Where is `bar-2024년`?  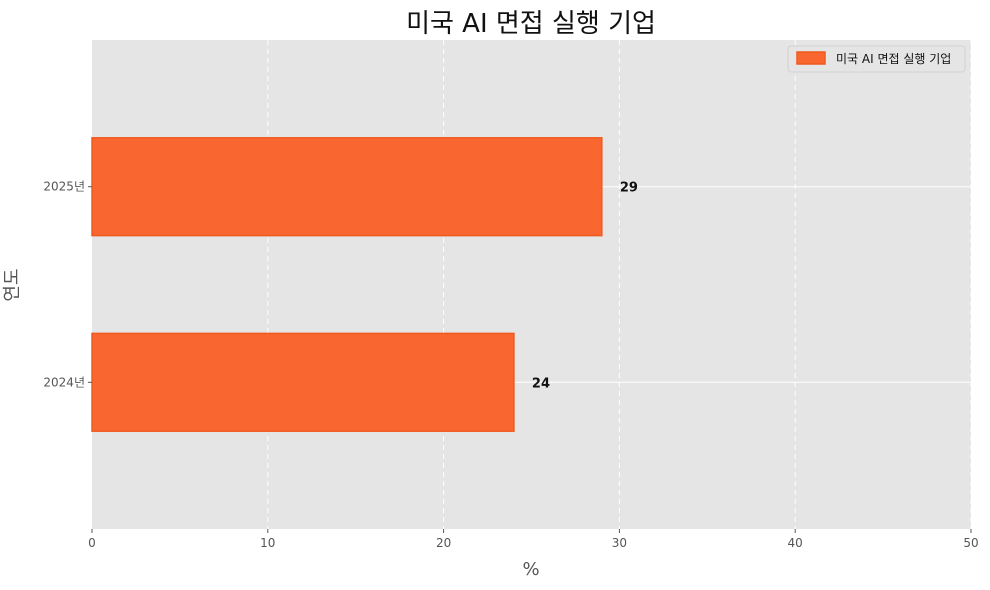
bar-2024년 is located at coordinates (303, 382).